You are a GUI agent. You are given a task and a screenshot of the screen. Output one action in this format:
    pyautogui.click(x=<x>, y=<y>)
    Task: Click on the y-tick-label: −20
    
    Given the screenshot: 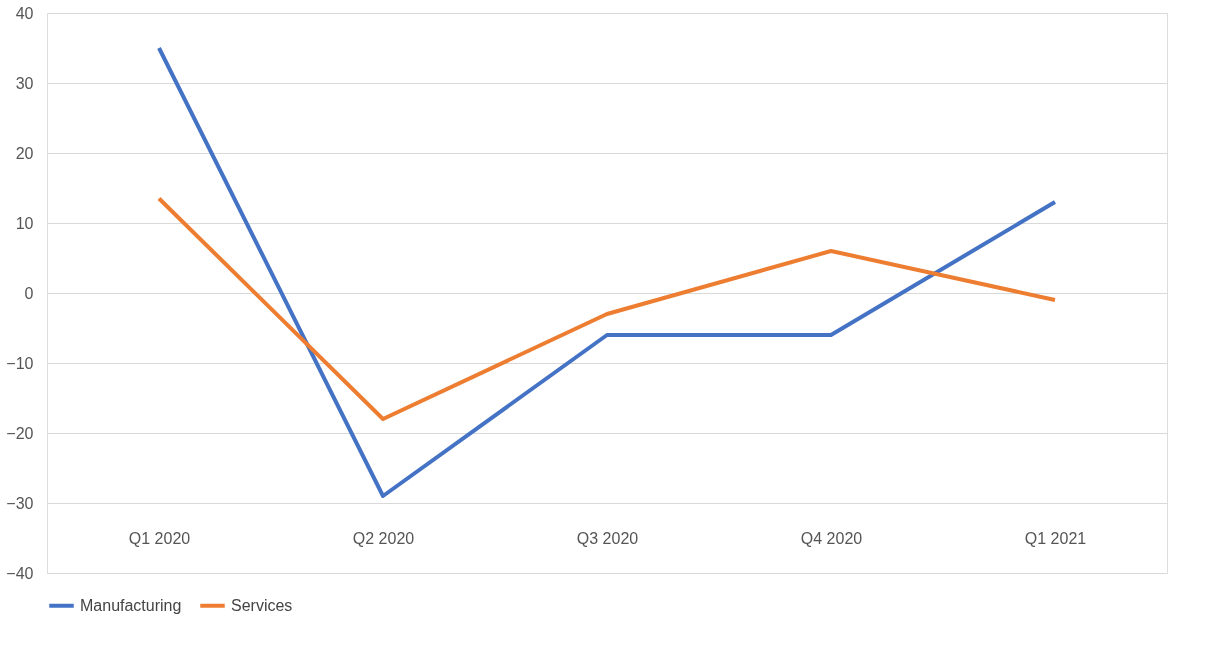 What is the action you would take?
    pyautogui.click(x=20, y=433)
    